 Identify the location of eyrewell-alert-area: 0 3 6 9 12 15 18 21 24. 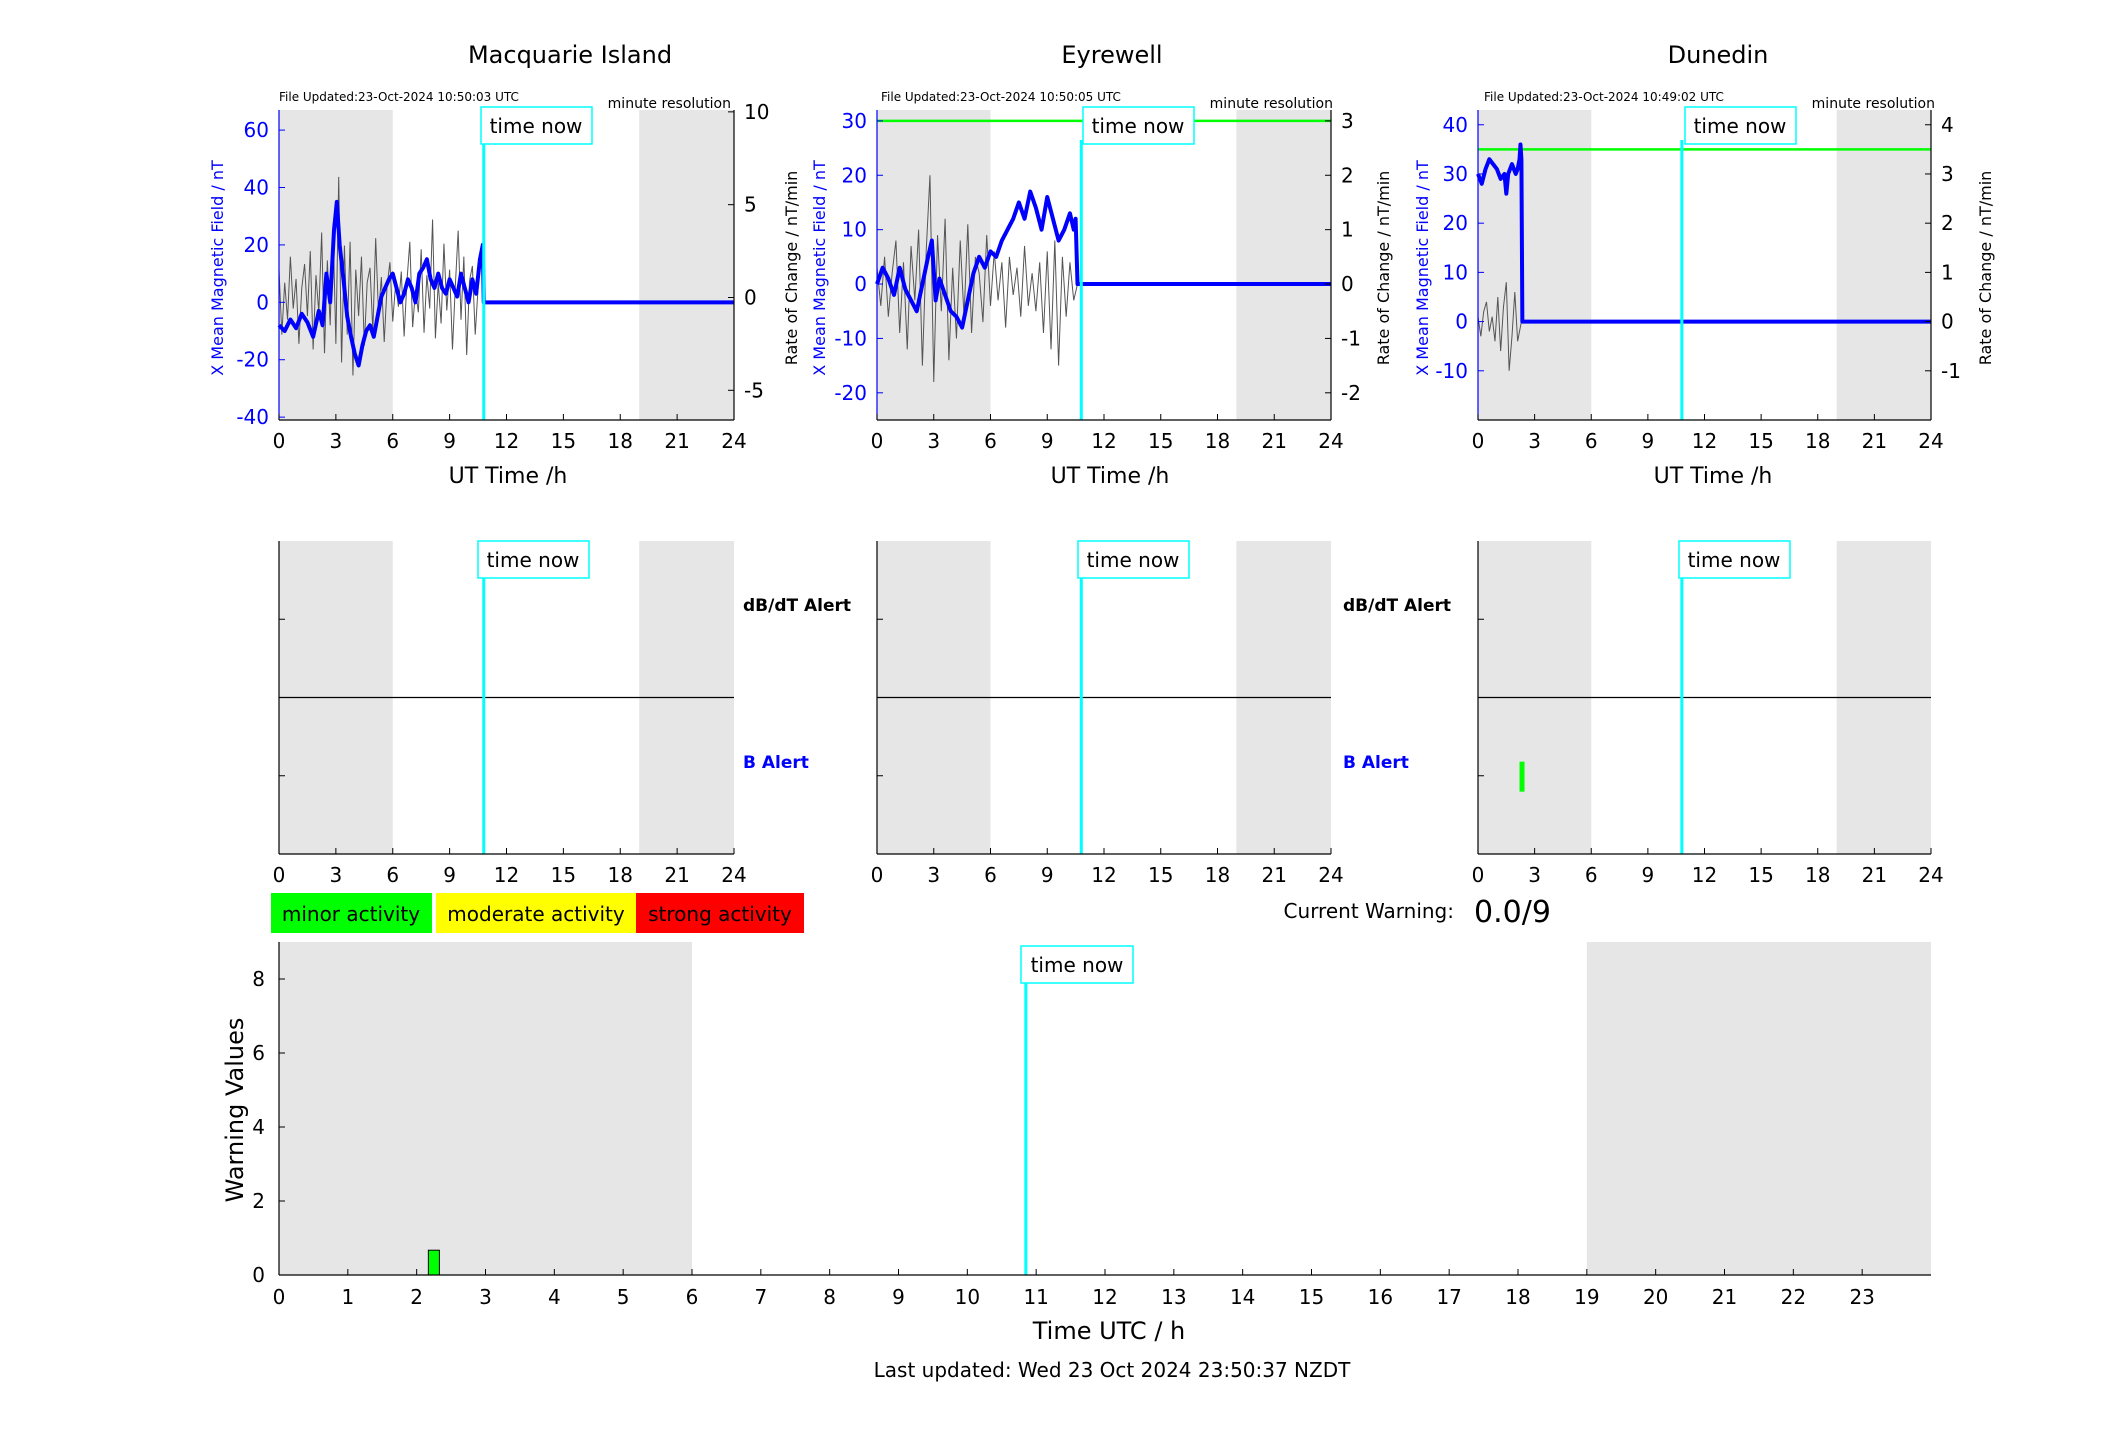
(1107, 714).